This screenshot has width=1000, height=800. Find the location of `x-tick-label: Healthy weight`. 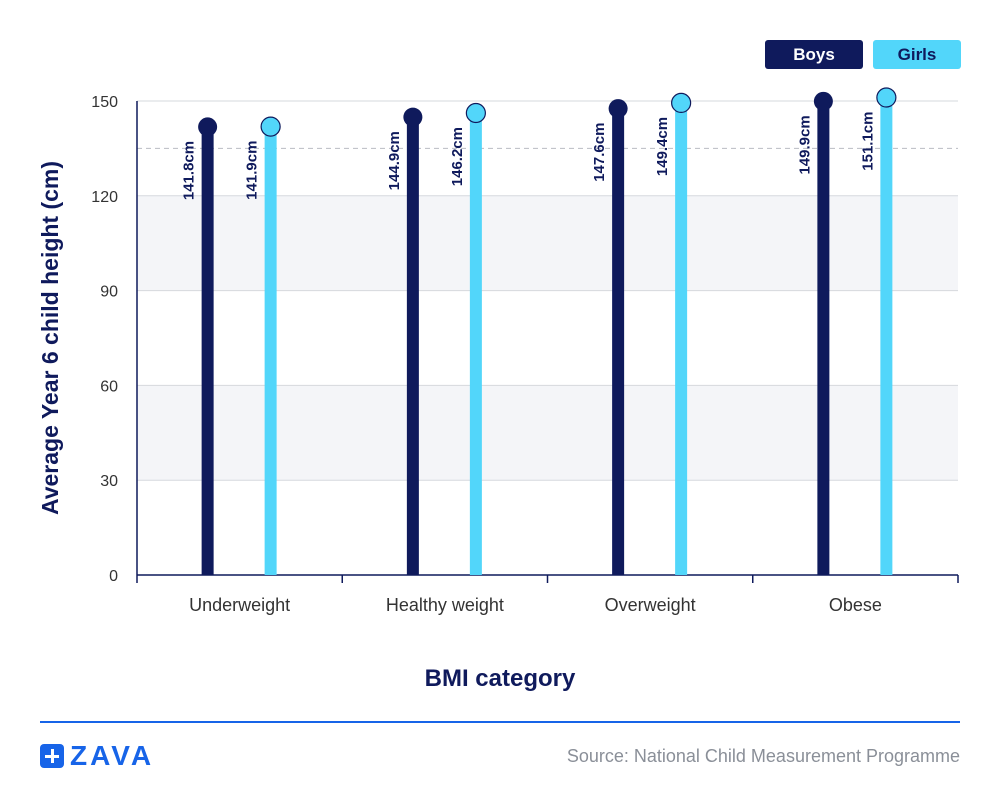

x-tick-label: Healthy weight is located at coordinates (445, 605).